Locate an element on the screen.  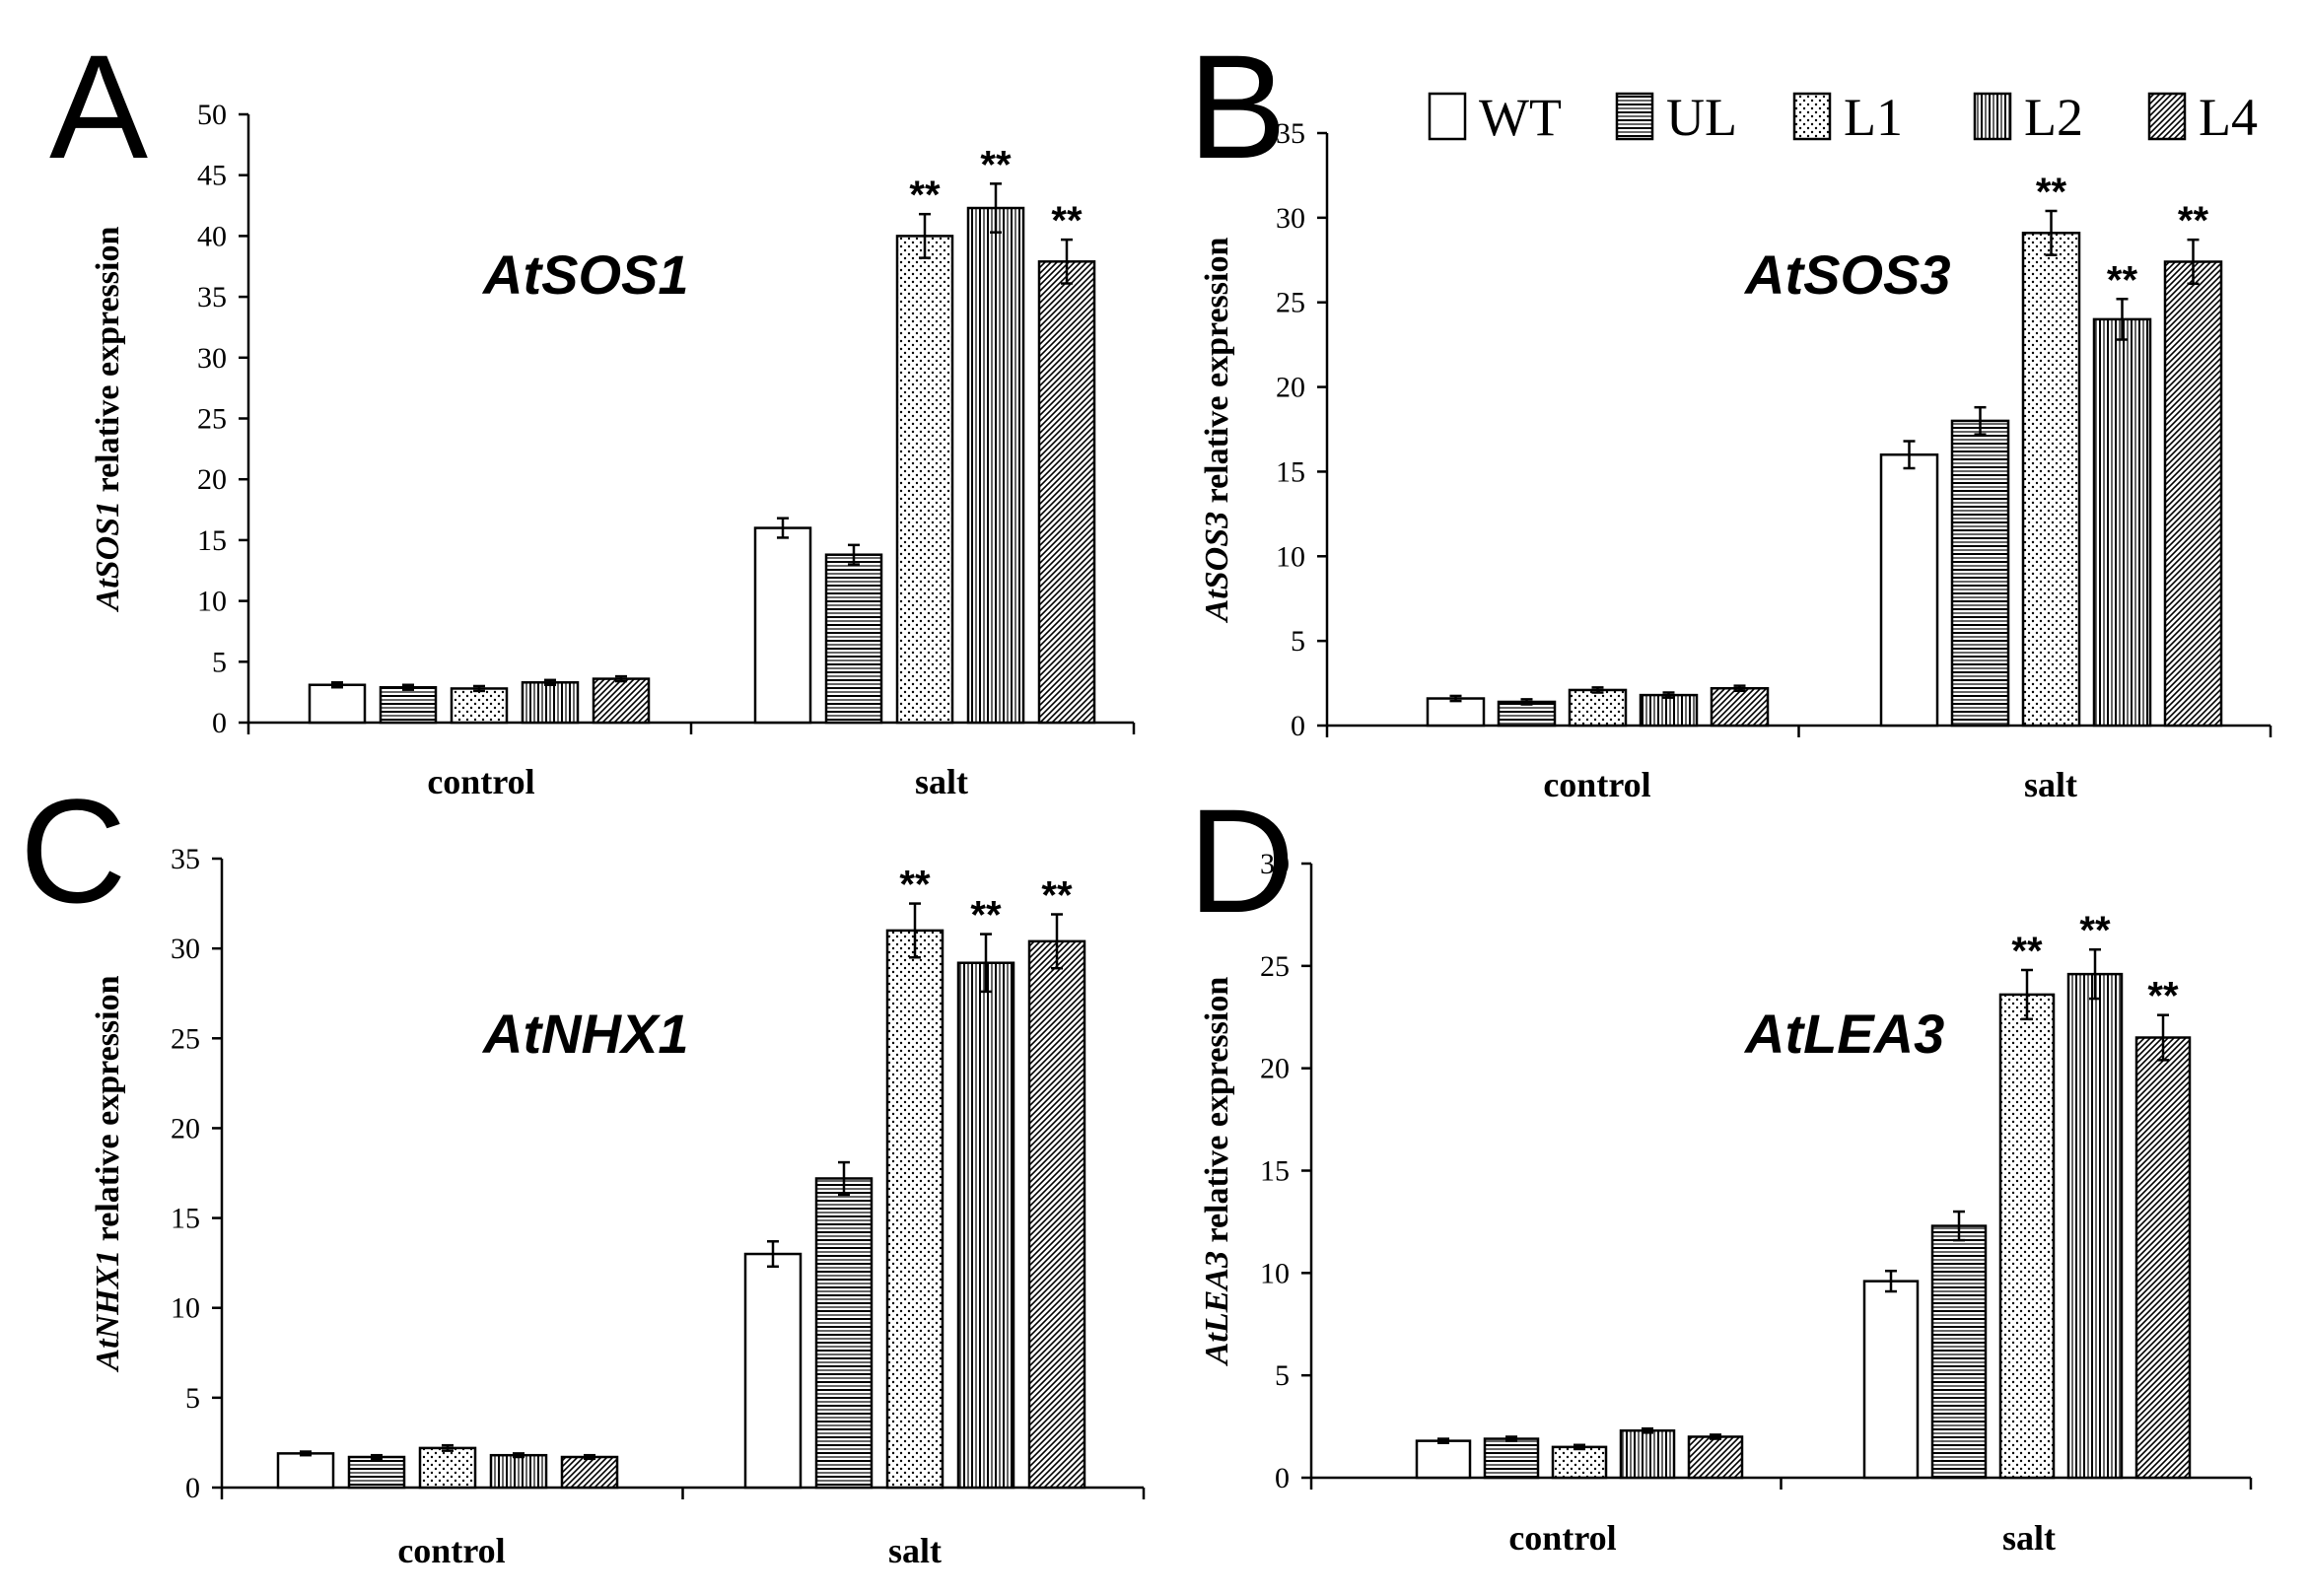
legend-label: L2 is located at coordinates (2053, 117).